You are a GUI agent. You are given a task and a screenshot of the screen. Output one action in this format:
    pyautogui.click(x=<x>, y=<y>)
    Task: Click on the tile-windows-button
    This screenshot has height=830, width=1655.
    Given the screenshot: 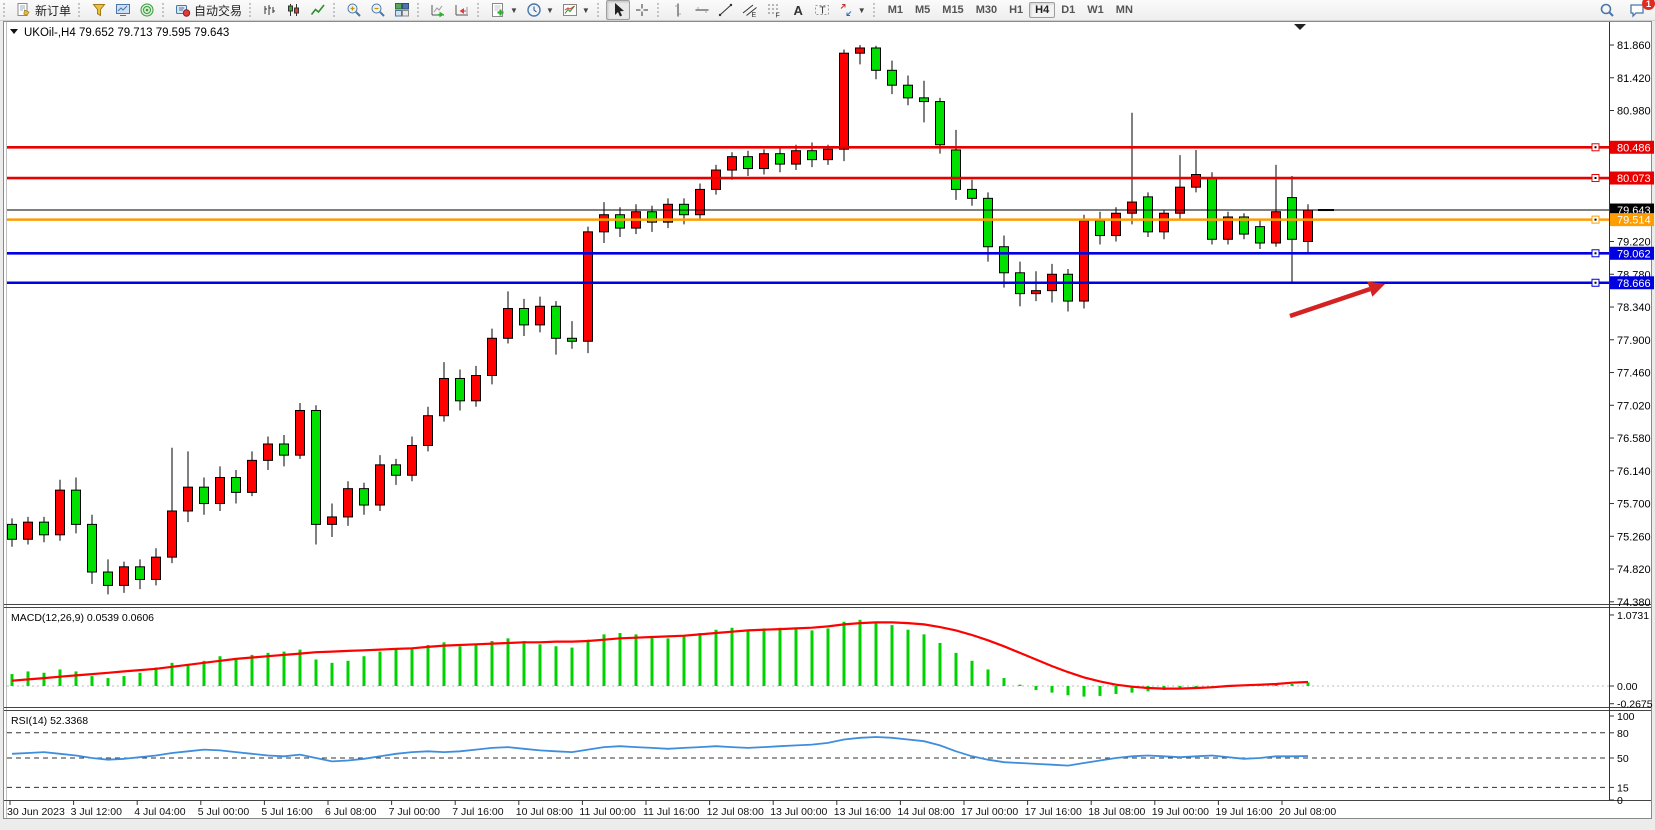 What is the action you would take?
    pyautogui.click(x=402, y=10)
    